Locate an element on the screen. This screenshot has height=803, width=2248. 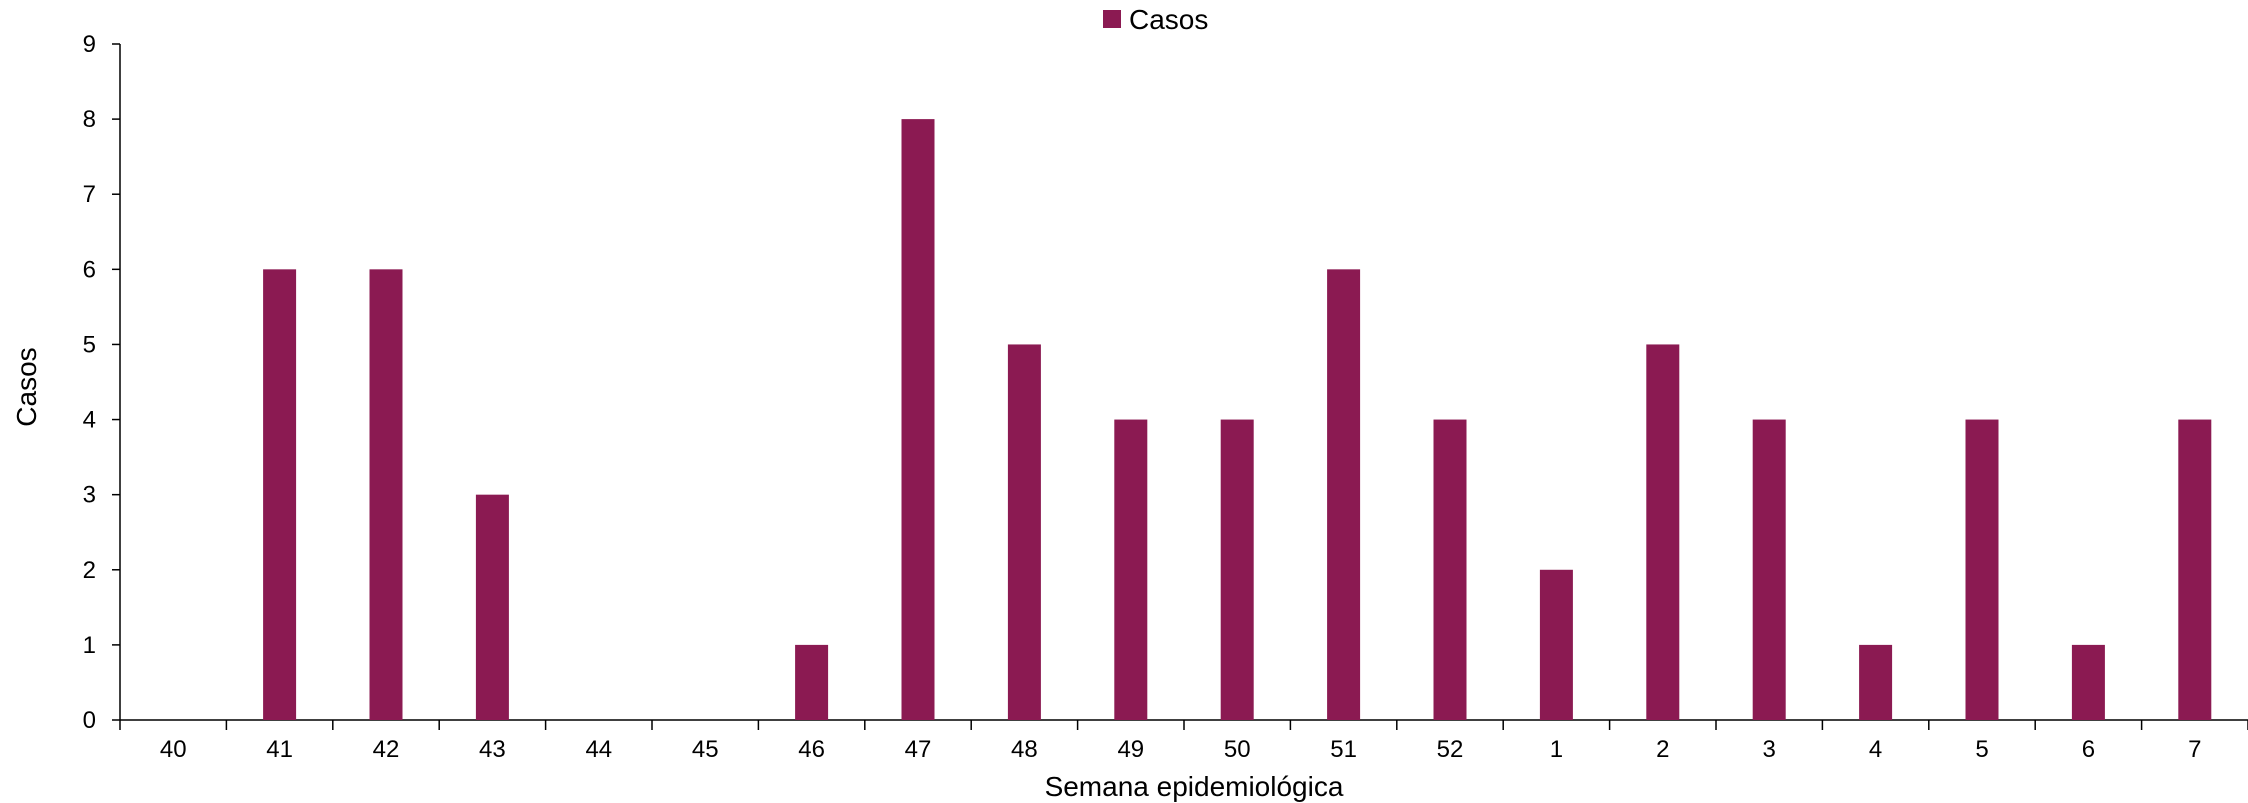
legend-label: Casos is located at coordinates (1168, 19).